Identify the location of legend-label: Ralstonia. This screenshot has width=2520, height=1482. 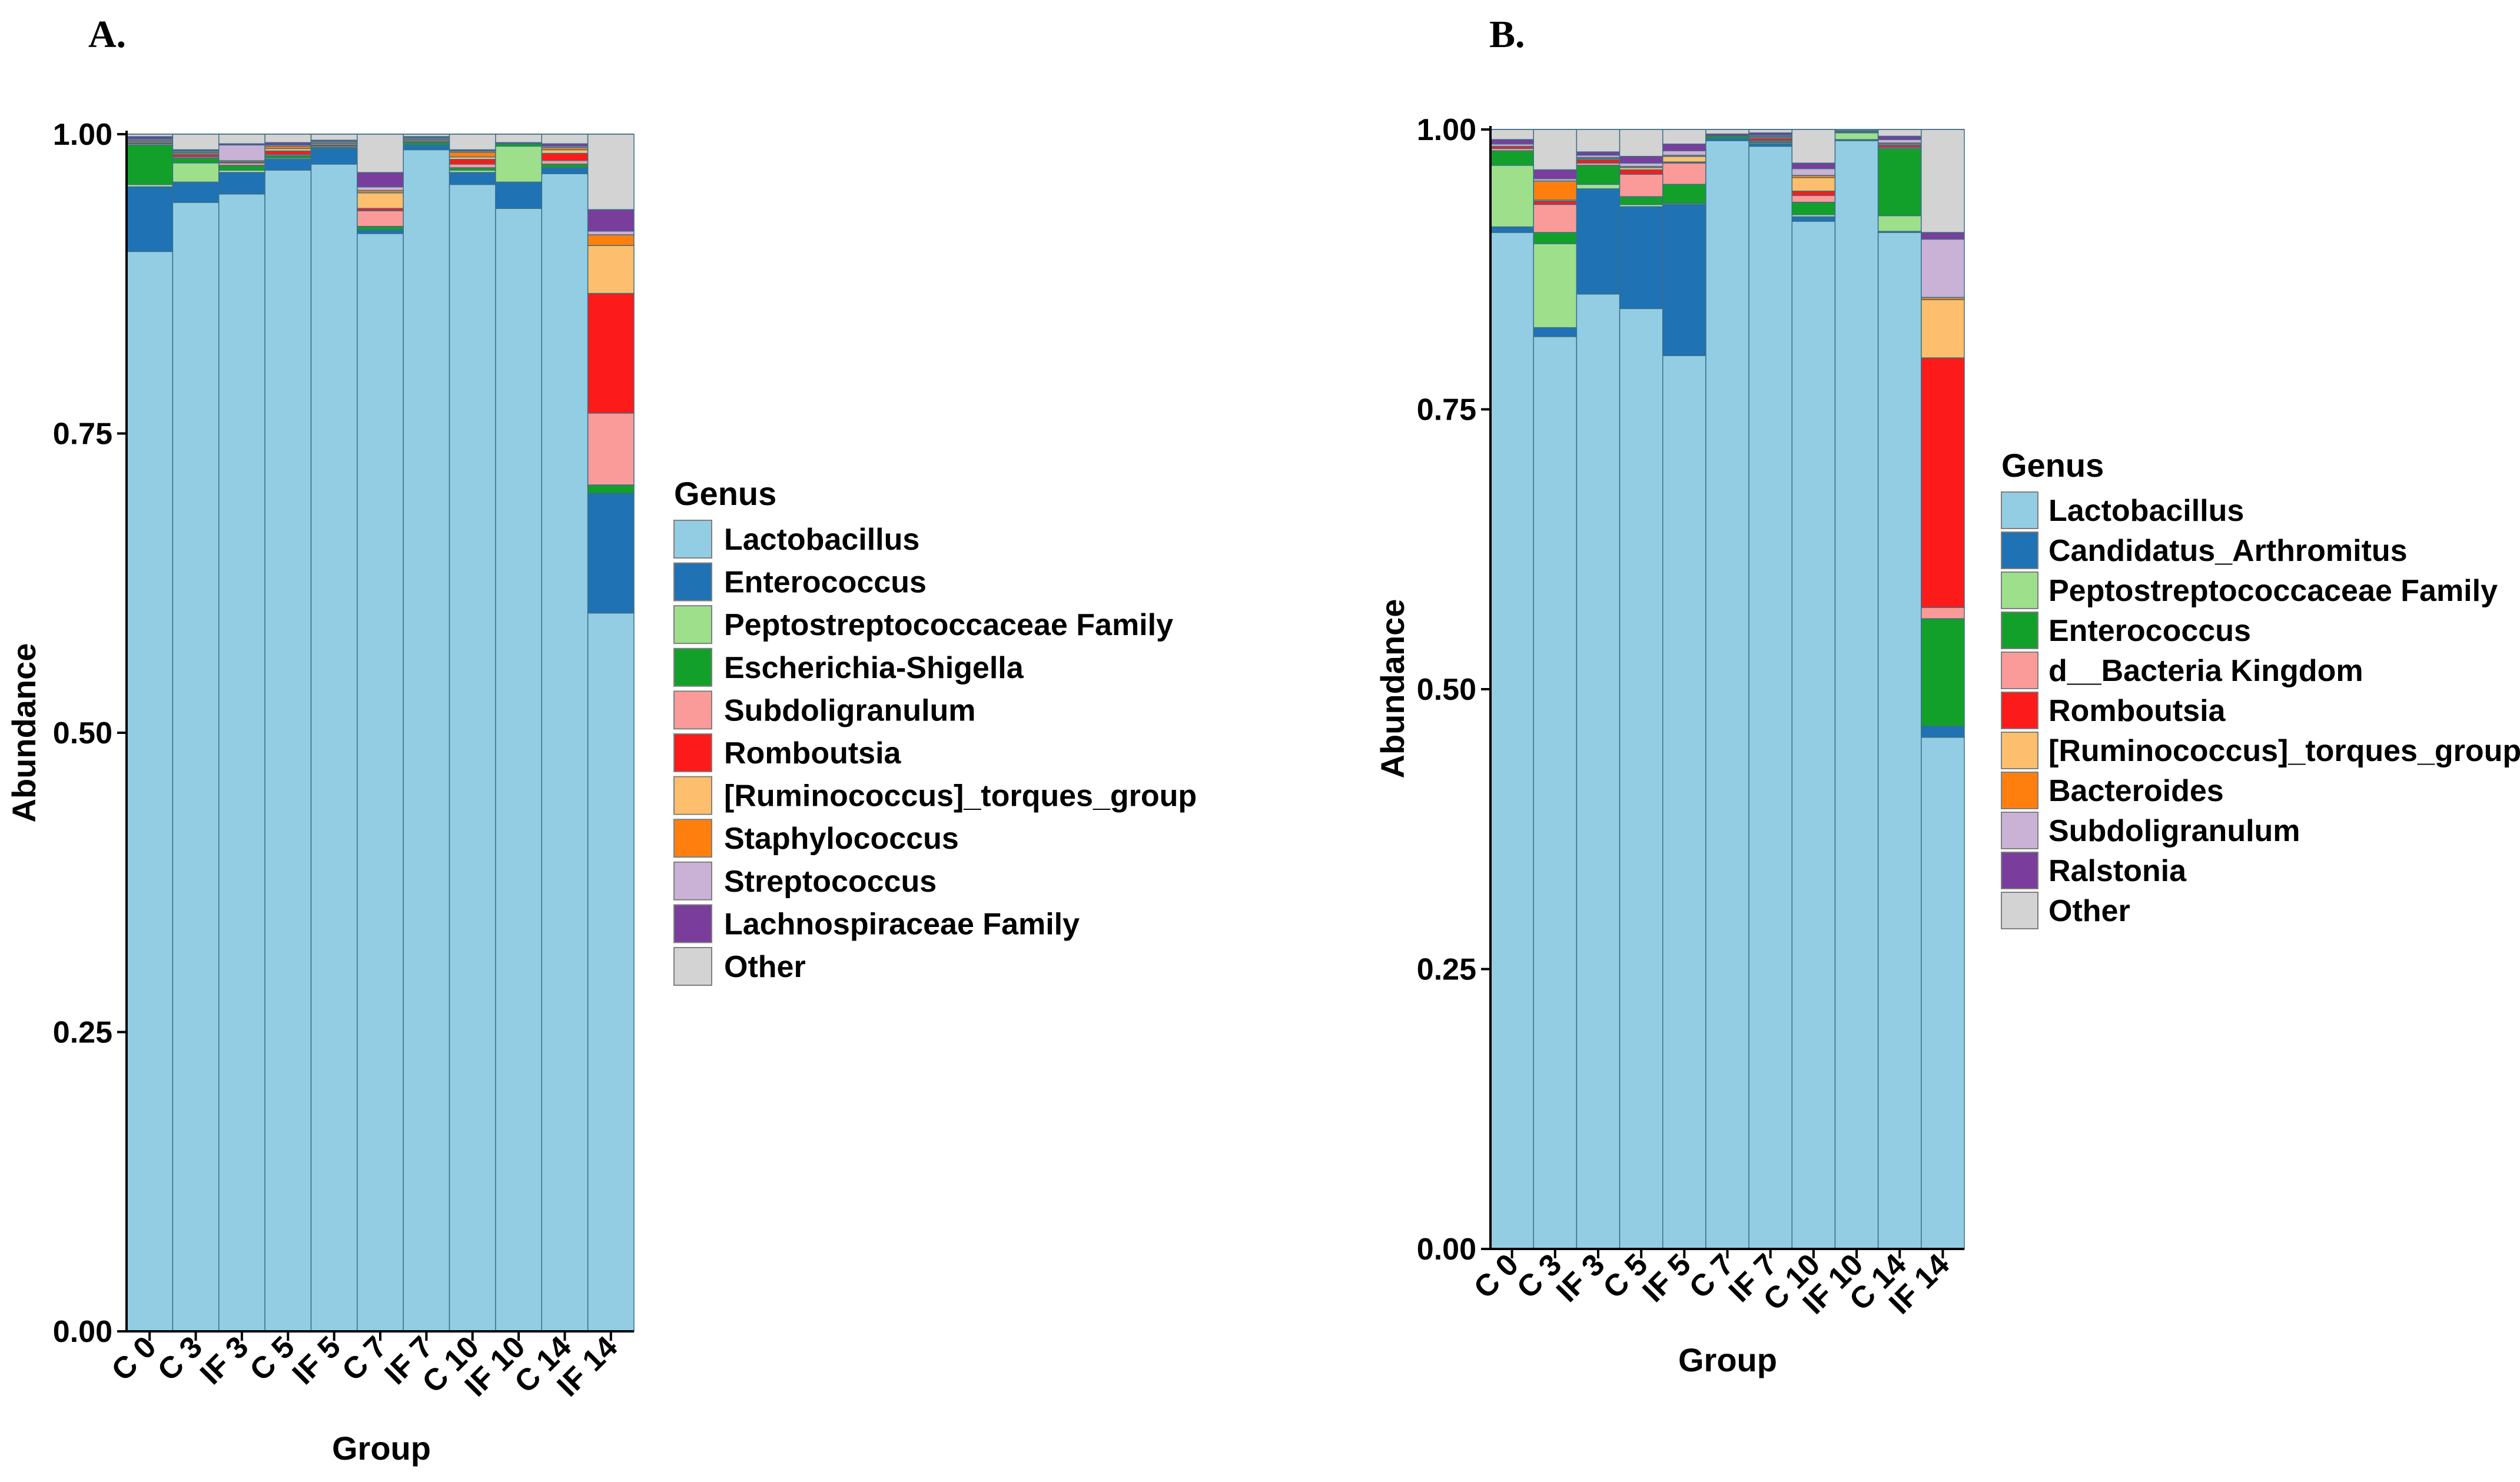
(2117, 871).